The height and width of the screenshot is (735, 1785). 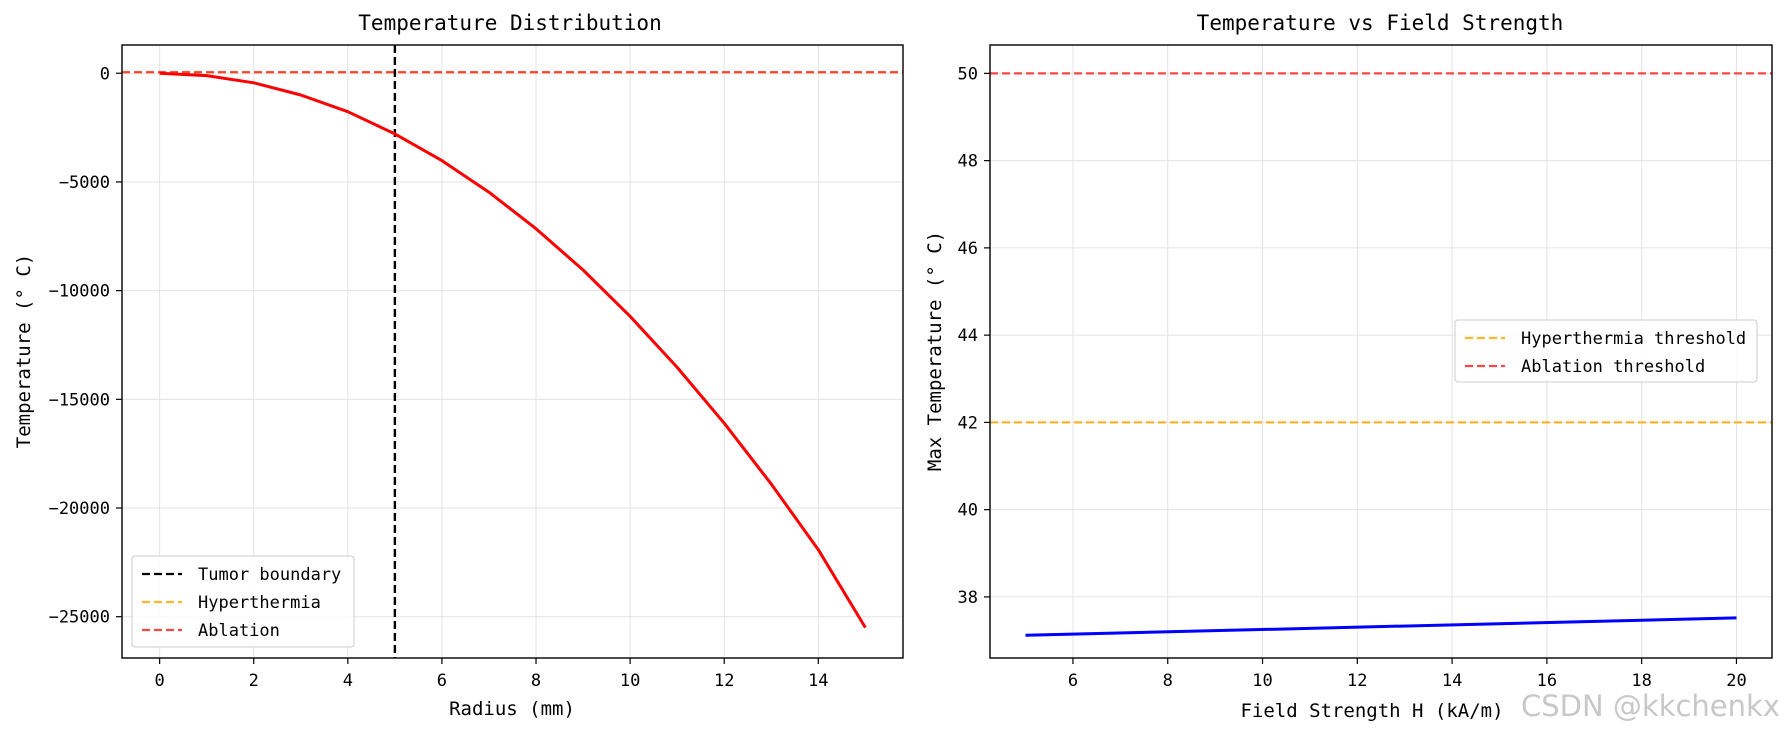 I want to click on y-tick-label: 40, so click(x=968, y=511).